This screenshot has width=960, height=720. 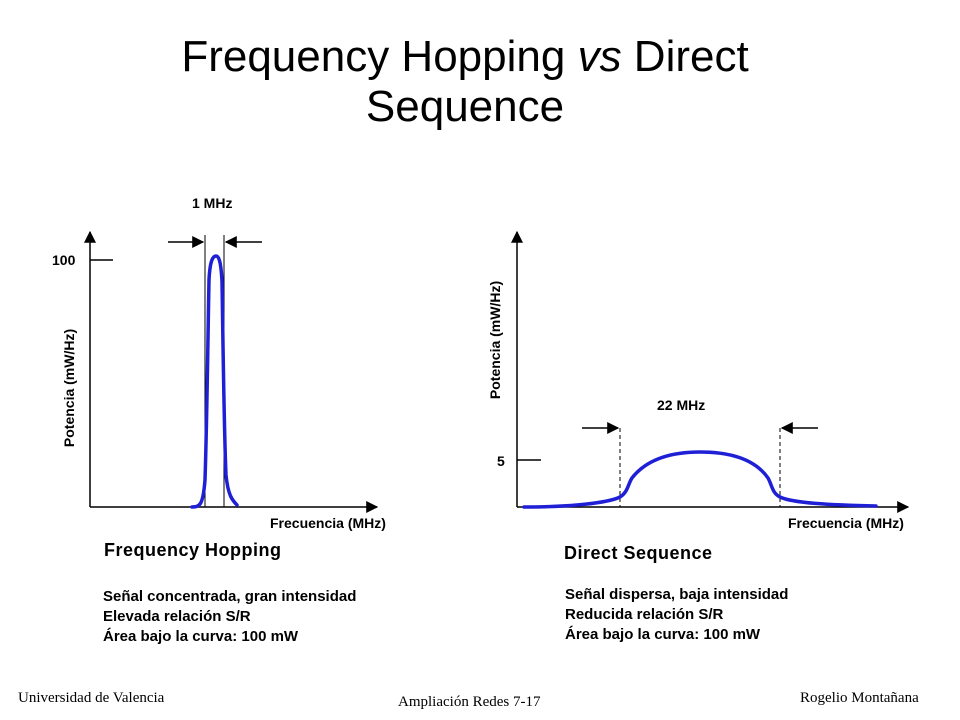 I want to click on ds-subtitle: Direct Sequence, so click(x=638, y=553).